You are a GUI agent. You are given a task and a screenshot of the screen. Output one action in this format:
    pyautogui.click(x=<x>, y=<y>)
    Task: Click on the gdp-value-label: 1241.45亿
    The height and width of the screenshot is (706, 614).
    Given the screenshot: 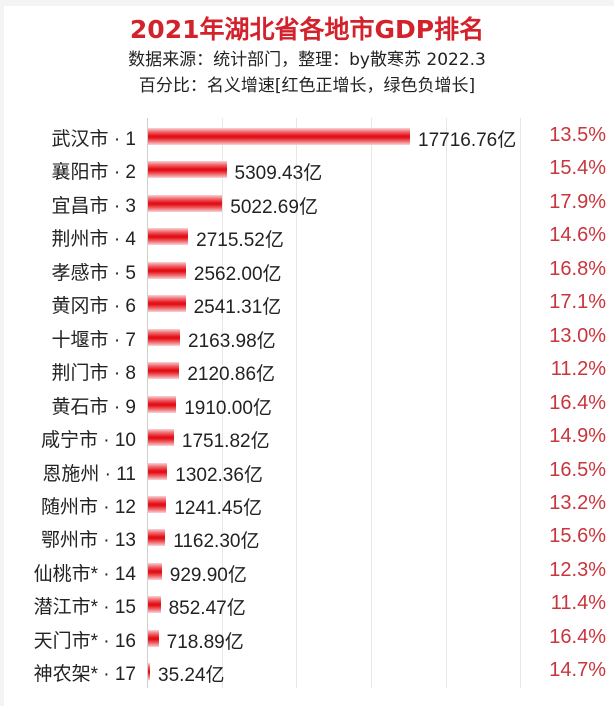 What is the action you would take?
    pyautogui.click(x=218, y=508)
    